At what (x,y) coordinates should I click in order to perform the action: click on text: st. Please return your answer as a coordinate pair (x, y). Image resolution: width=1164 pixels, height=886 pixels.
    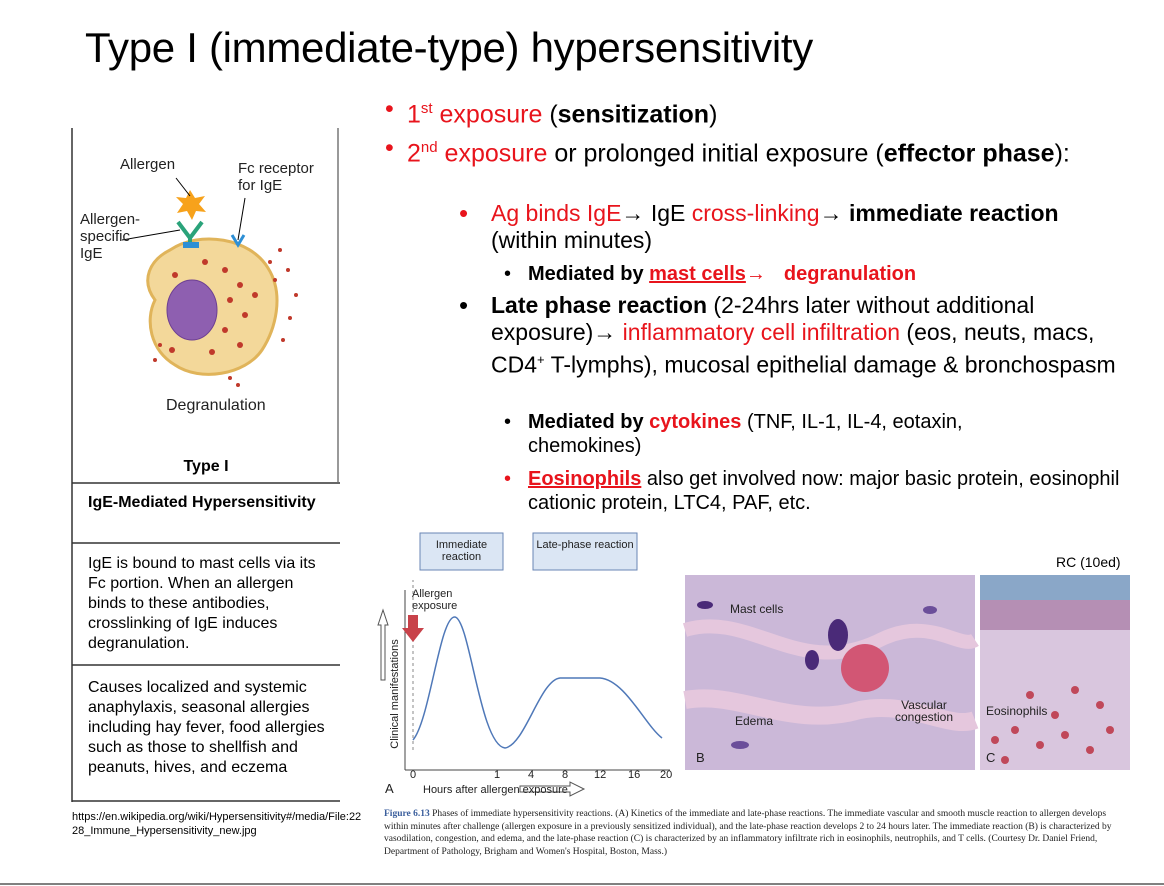
    Looking at the image, I should click on (426, 108).